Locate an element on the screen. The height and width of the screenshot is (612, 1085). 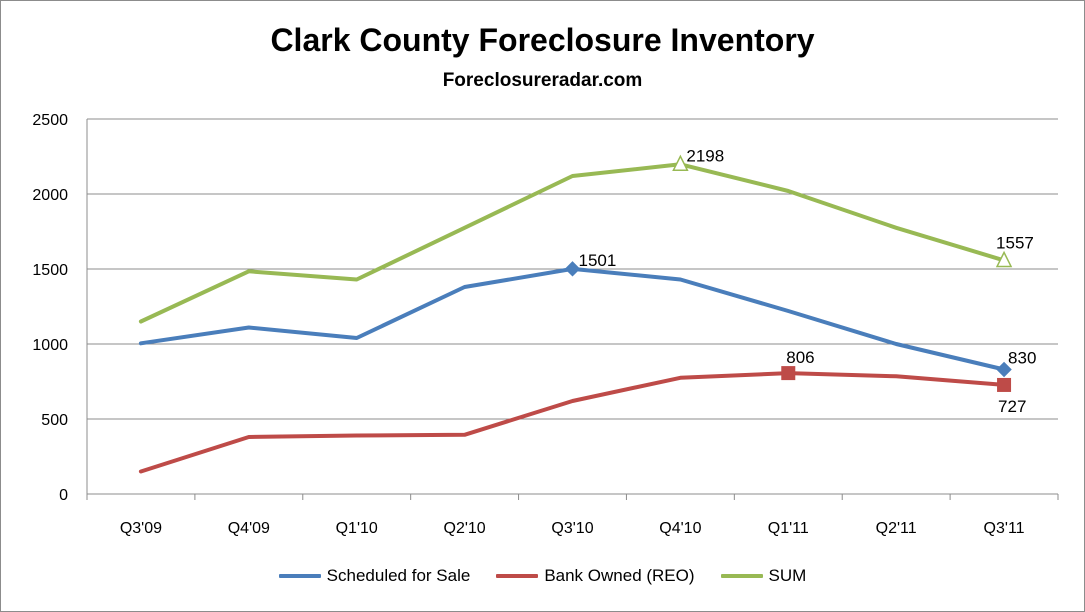
x-tick-label-4: Q3'10 is located at coordinates (572, 528).